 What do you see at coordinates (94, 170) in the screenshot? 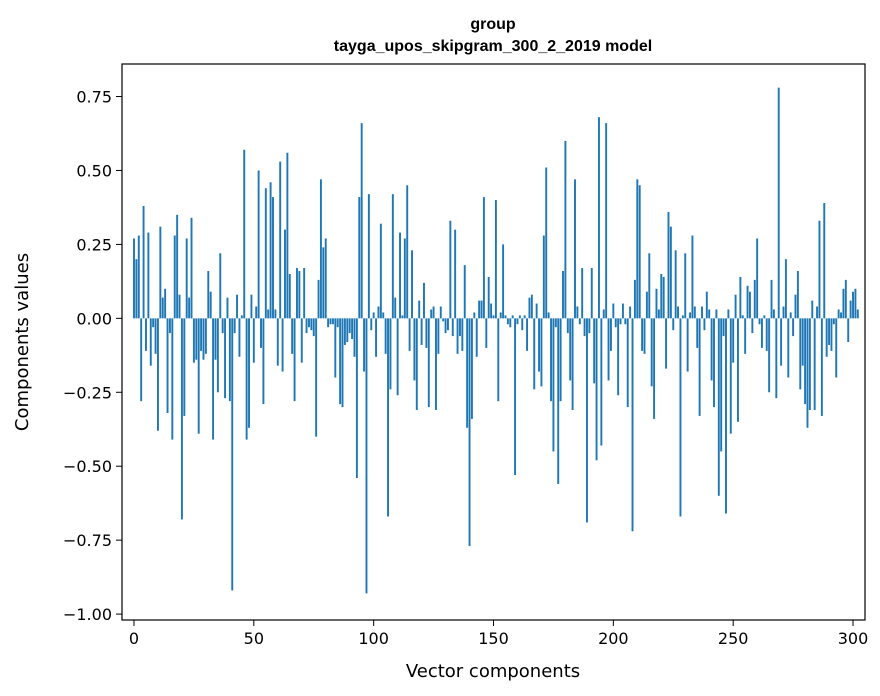
I see `y-tick-label: 0.50` at bounding box center [94, 170].